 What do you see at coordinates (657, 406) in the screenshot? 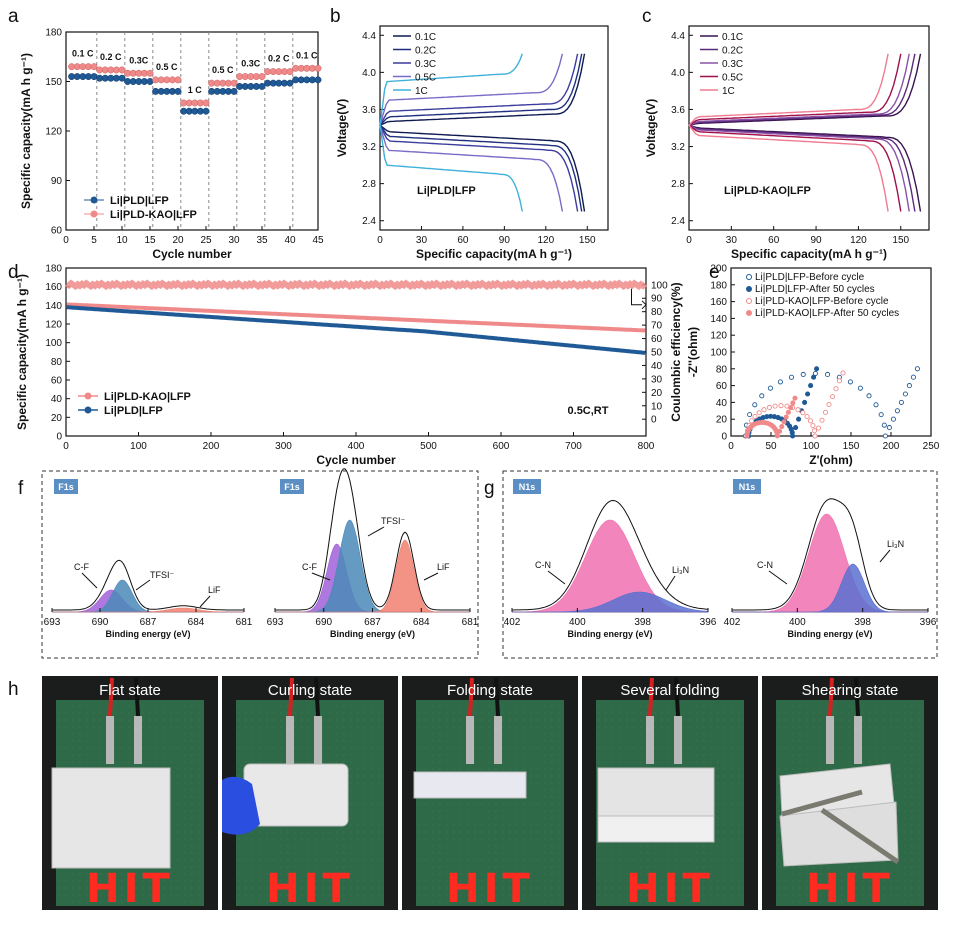
I see `d-y2-tick-label: 10` at bounding box center [657, 406].